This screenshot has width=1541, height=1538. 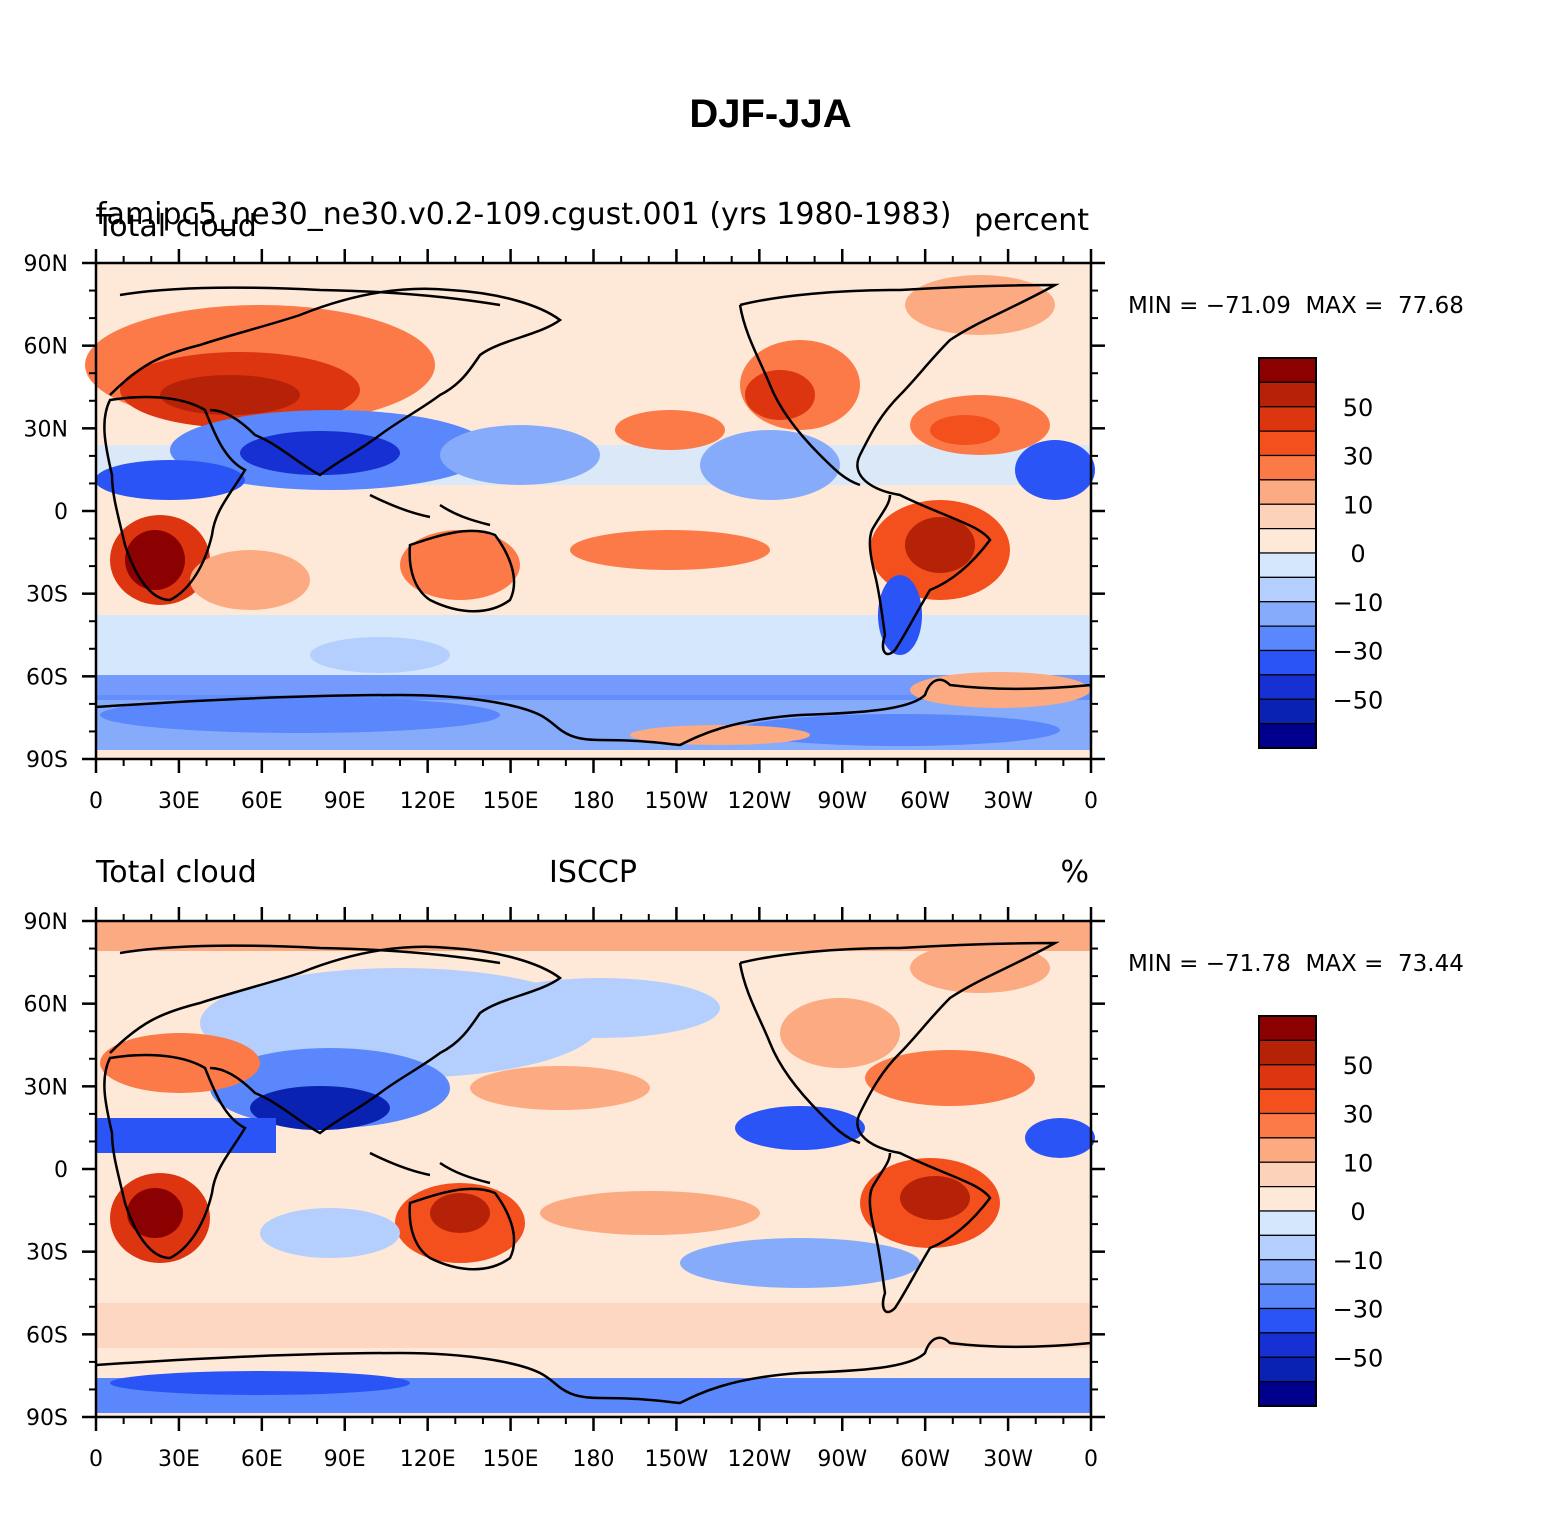 What do you see at coordinates (1296, 306) in the screenshot?
I see `min-max-readout: MIN = −71.09 MAX = 77.68` at bounding box center [1296, 306].